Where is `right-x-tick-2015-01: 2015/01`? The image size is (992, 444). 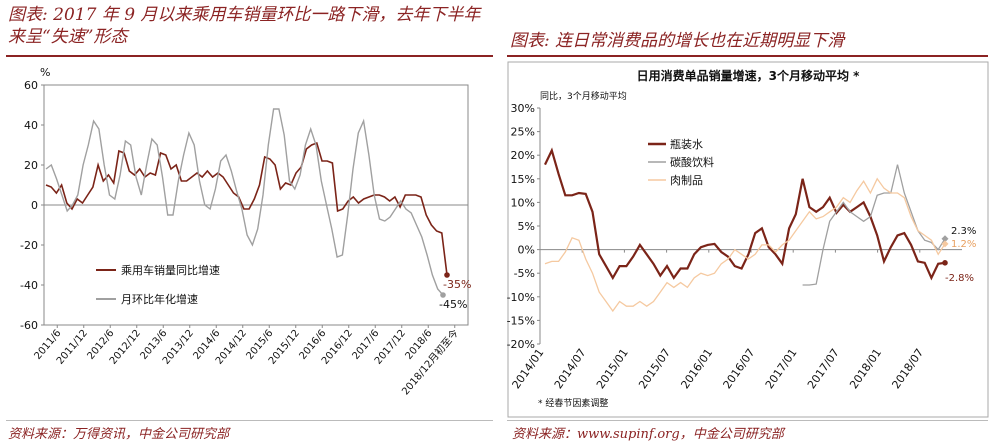
right-x-tick-2015-01: 2015/01 is located at coordinates (612, 368).